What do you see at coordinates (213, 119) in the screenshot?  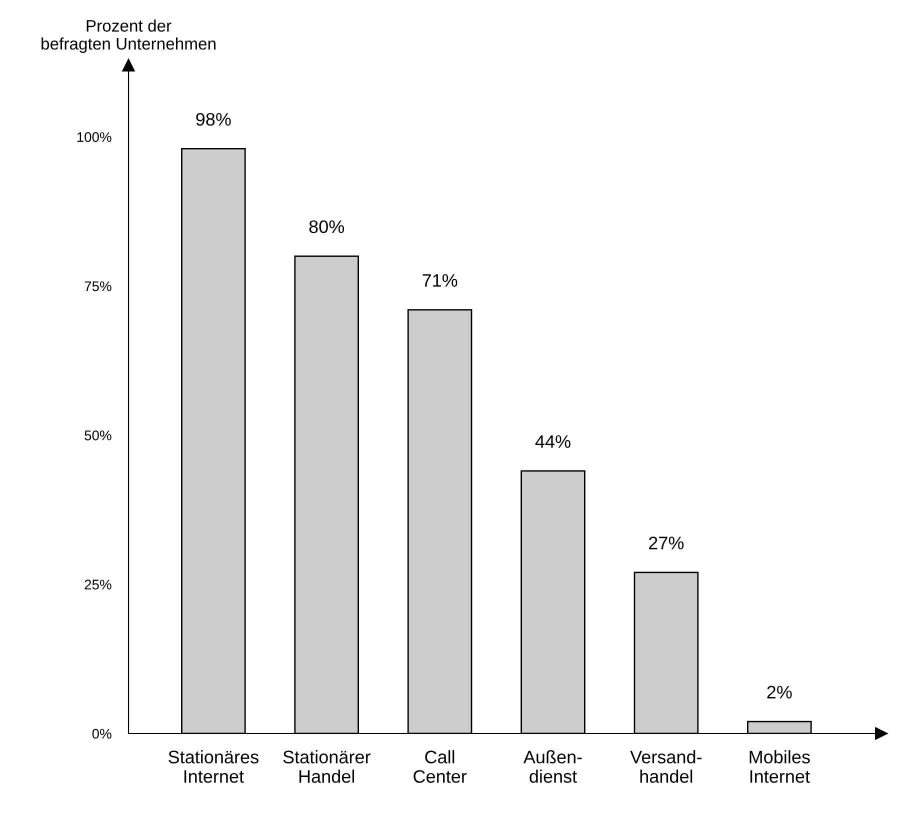 I see `data-label: 98%` at bounding box center [213, 119].